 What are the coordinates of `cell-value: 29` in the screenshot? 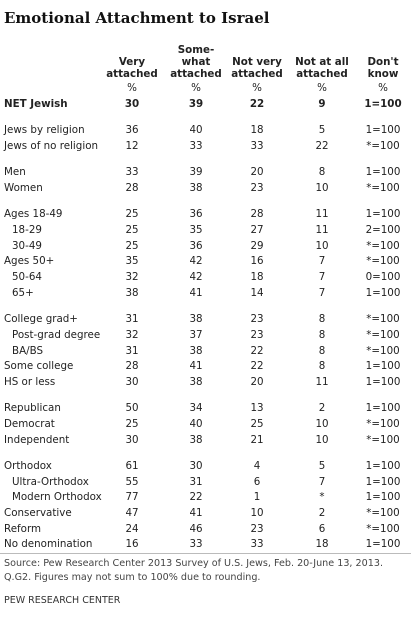 It's located at (257, 245).